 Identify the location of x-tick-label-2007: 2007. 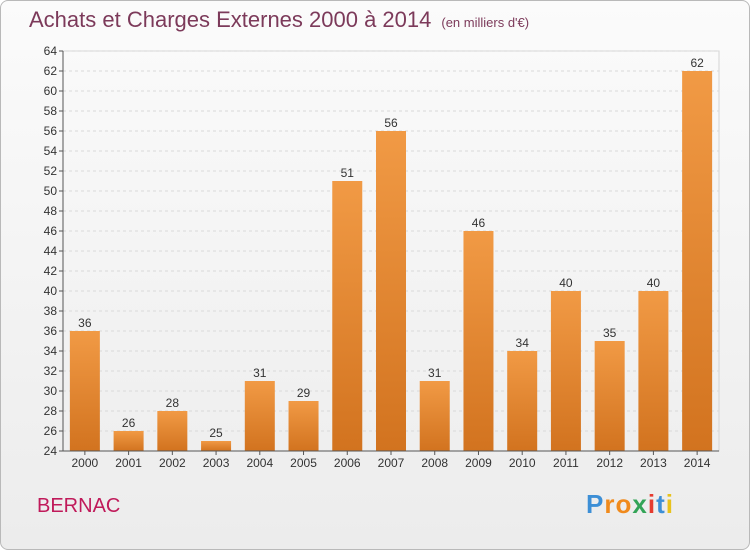
(391, 463).